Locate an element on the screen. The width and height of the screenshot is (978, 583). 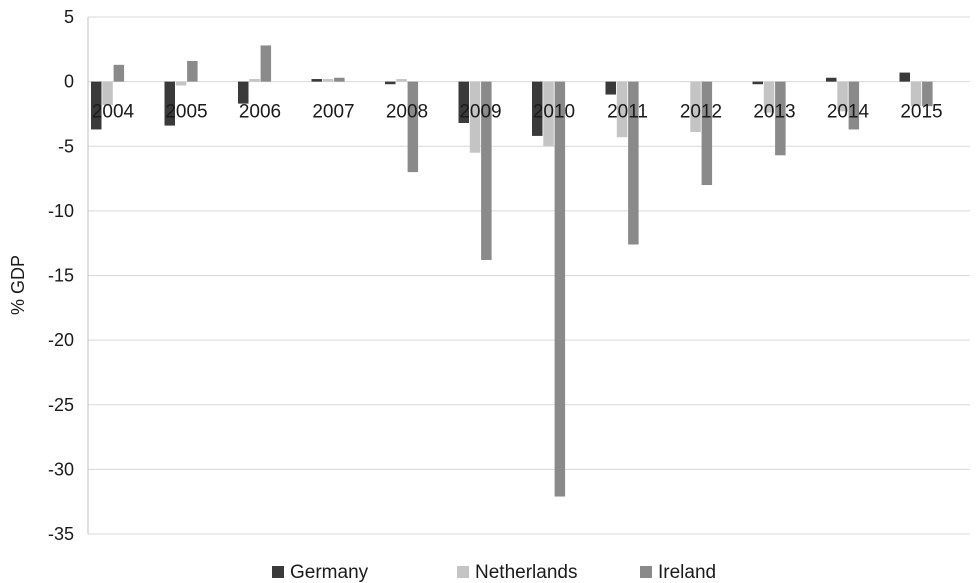
bar-ireland-2014 is located at coordinates (854, 105).